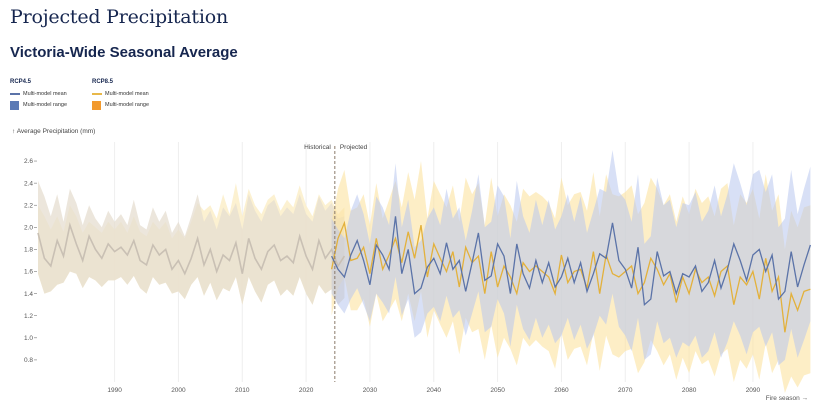  What do you see at coordinates (97, 94) in the screenshot?
I see `legend-rcp85-mean-line` at bounding box center [97, 94].